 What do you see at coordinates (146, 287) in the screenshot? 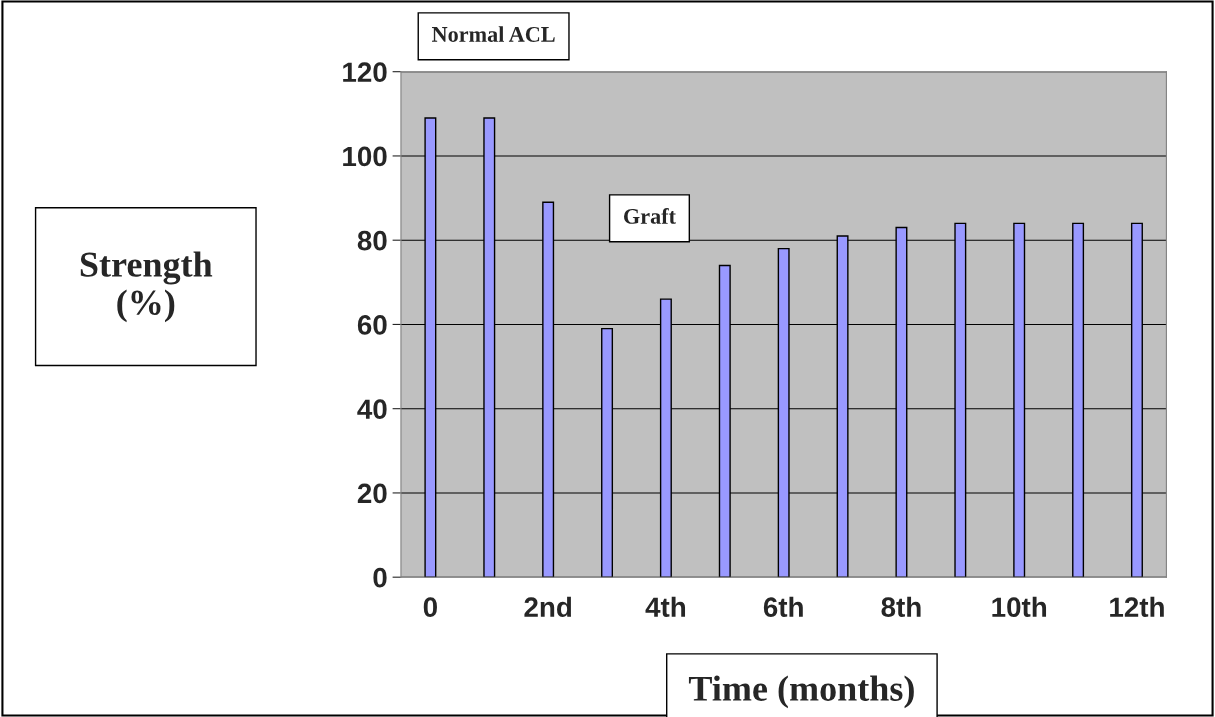
I see `y-axis-title: Strength (%)` at bounding box center [146, 287].